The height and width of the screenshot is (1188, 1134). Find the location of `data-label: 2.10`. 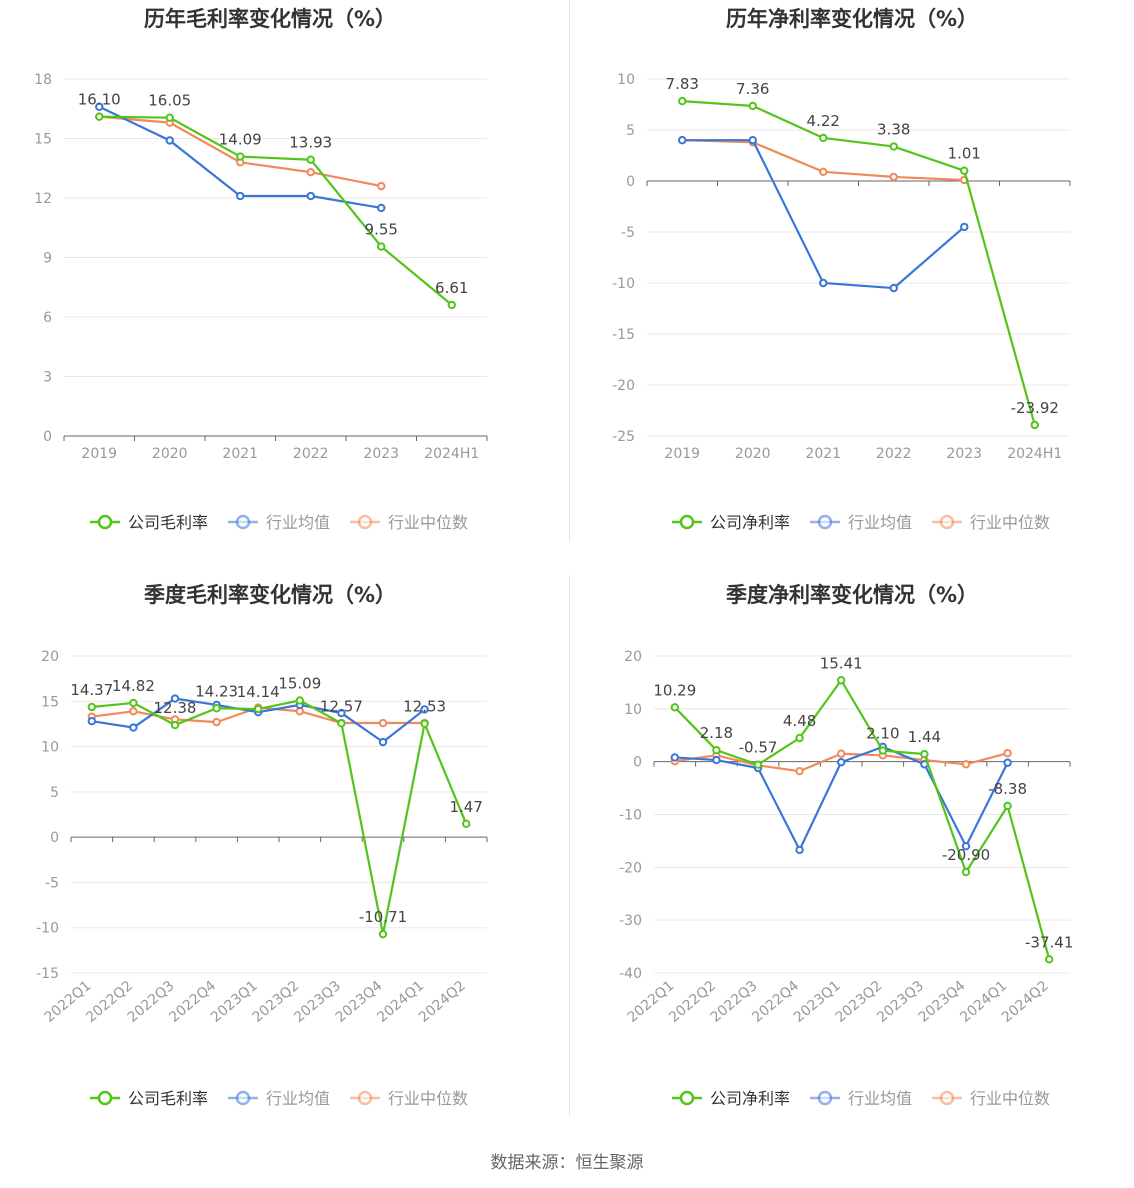

data-label: 2.10 is located at coordinates (882, 734).